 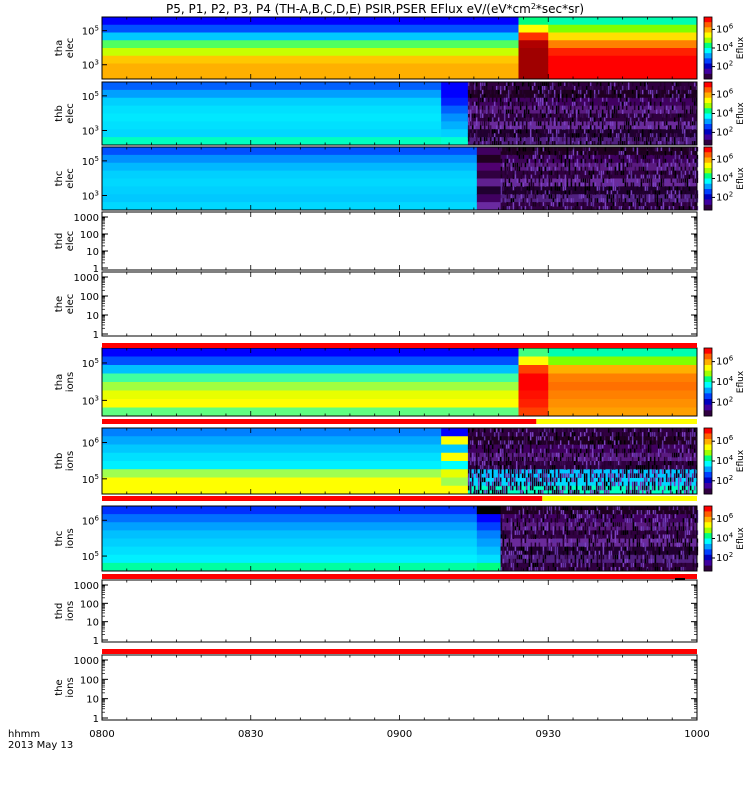 I want to click on spectrogram-tha-ions, so click(x=400, y=382).